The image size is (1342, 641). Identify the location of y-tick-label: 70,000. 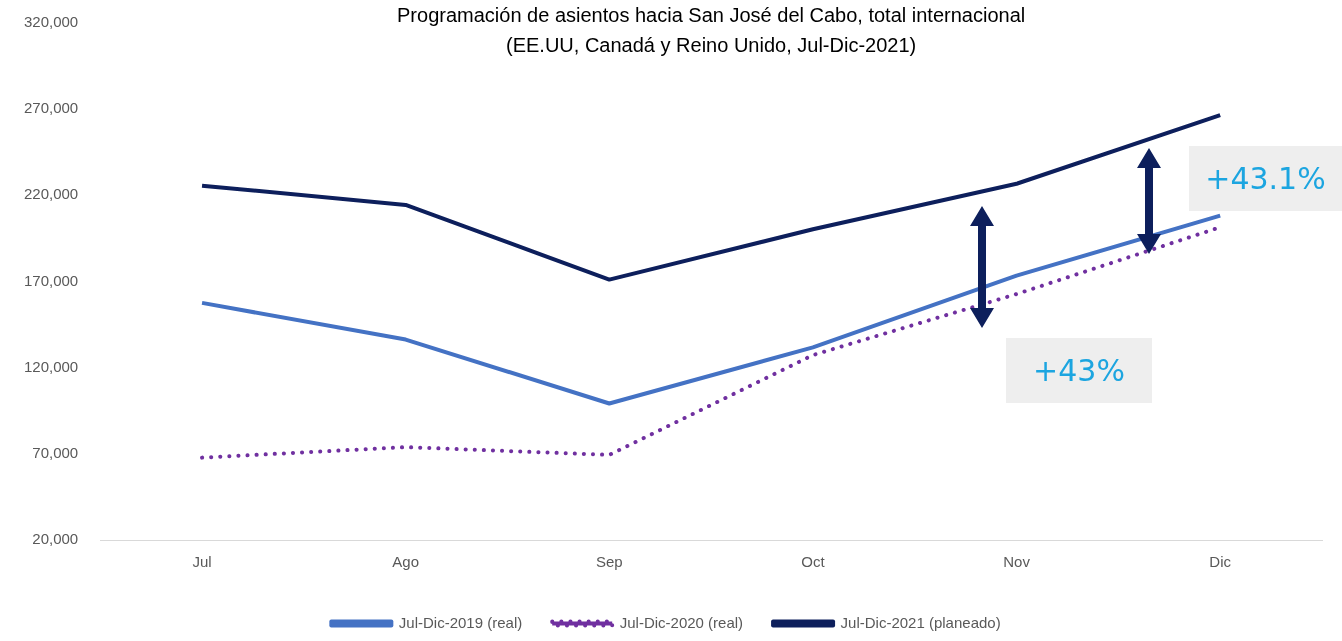
(55, 452).